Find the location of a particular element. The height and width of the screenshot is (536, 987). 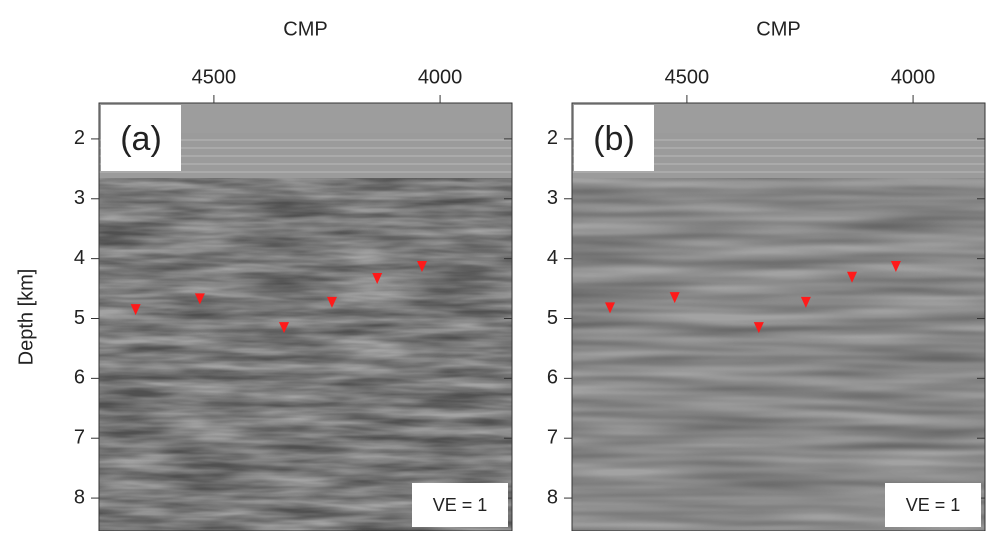

panel-label: (a) is located at coordinates (141, 139).